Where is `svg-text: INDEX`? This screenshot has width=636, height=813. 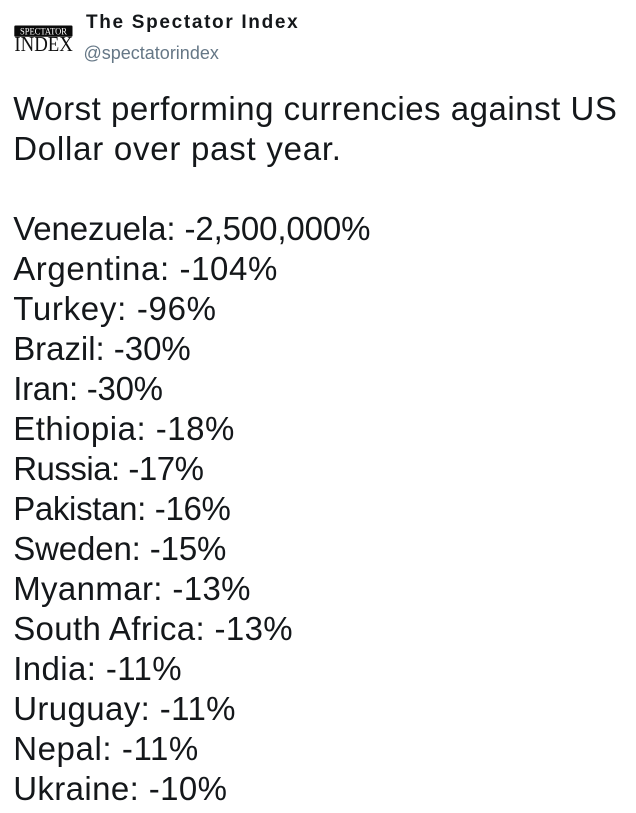
svg-text: INDEX is located at coordinates (43, 42).